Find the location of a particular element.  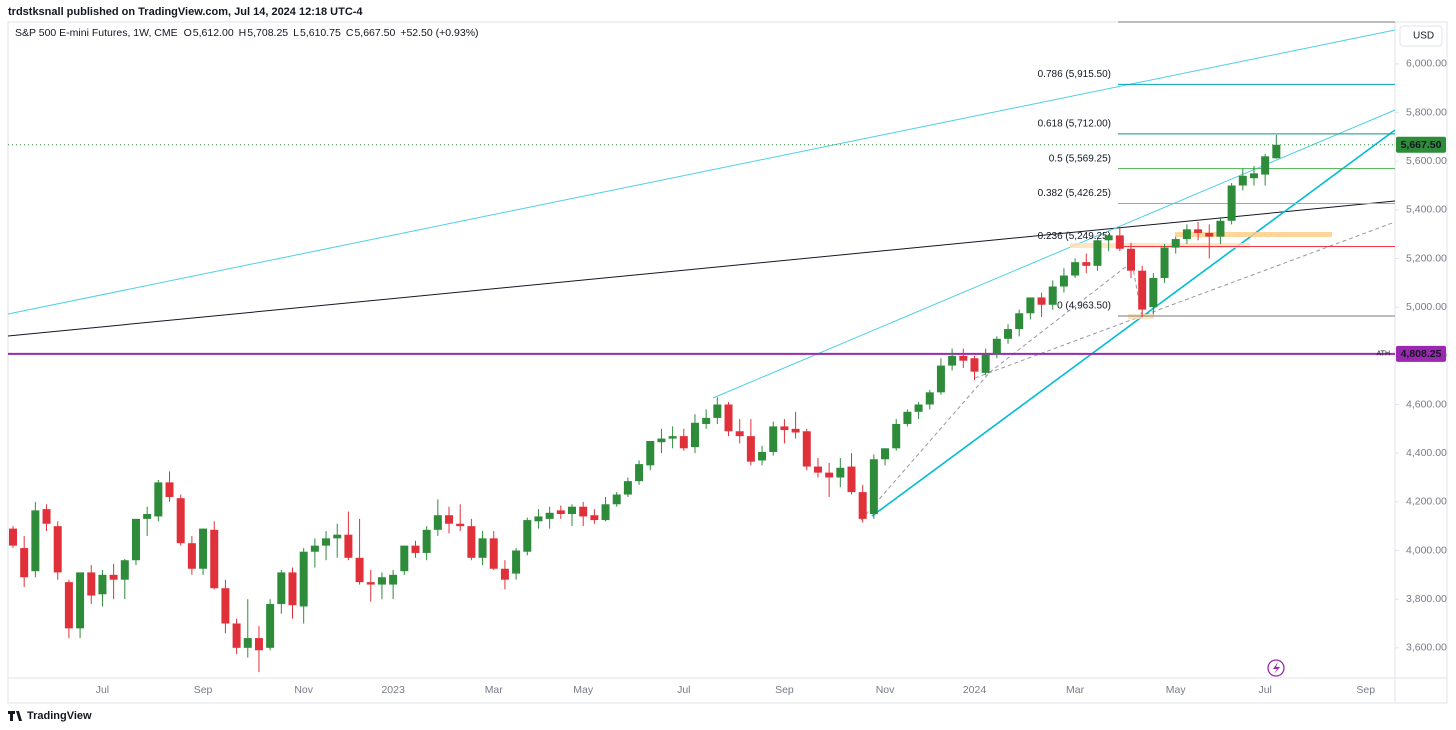

fib-label: 0 (4,963.50) is located at coordinates (1084, 306).